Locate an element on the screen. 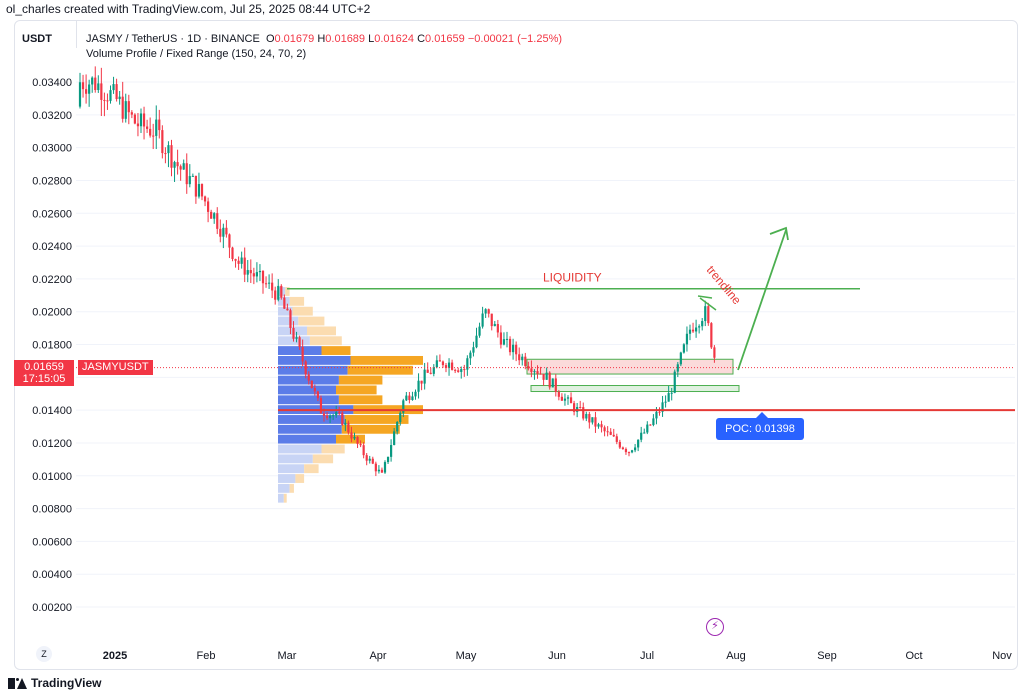  x-tick-label: Apr is located at coordinates (377, 656).